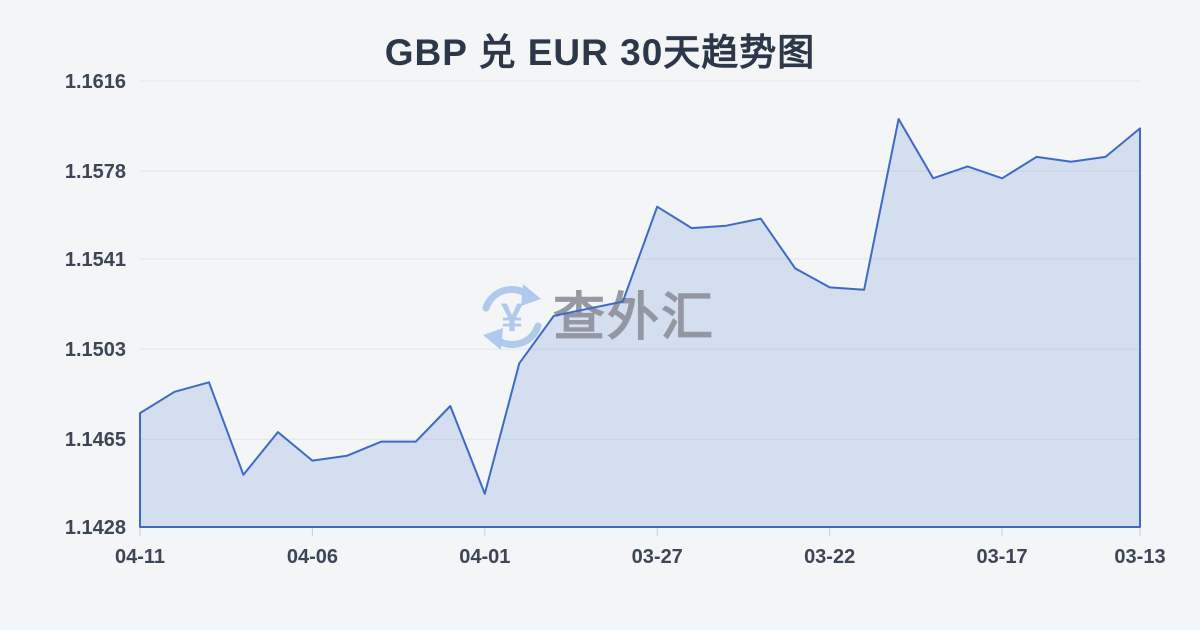 The image size is (1200, 630). What do you see at coordinates (640, 532) in the screenshot?
I see `axis-ticks` at bounding box center [640, 532].